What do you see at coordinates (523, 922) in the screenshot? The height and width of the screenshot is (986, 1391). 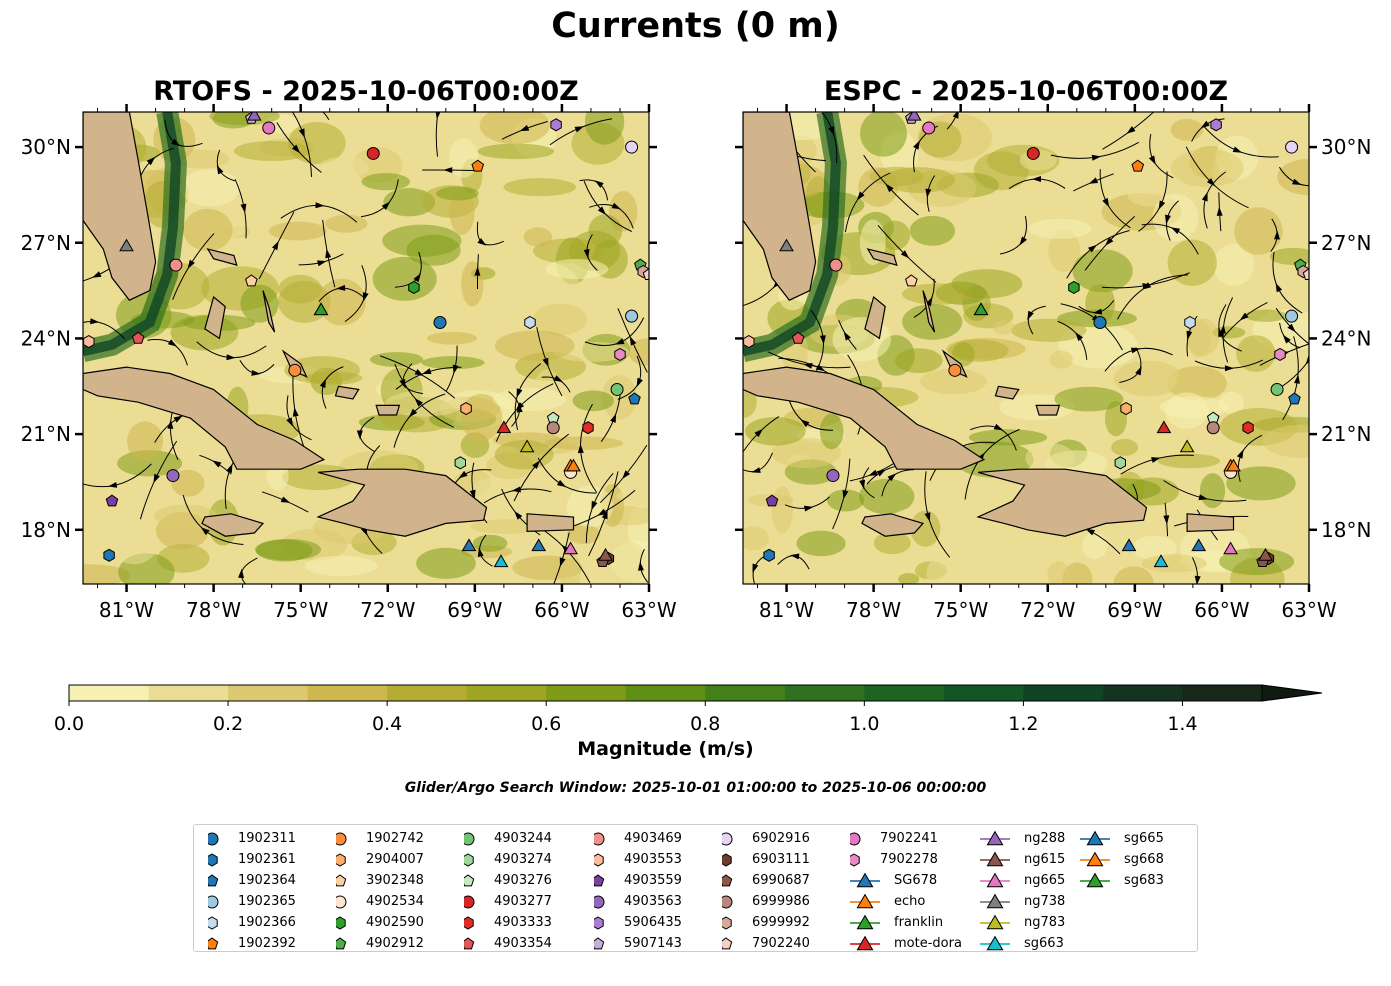 I see `legend-label: 4903333` at bounding box center [523, 922].